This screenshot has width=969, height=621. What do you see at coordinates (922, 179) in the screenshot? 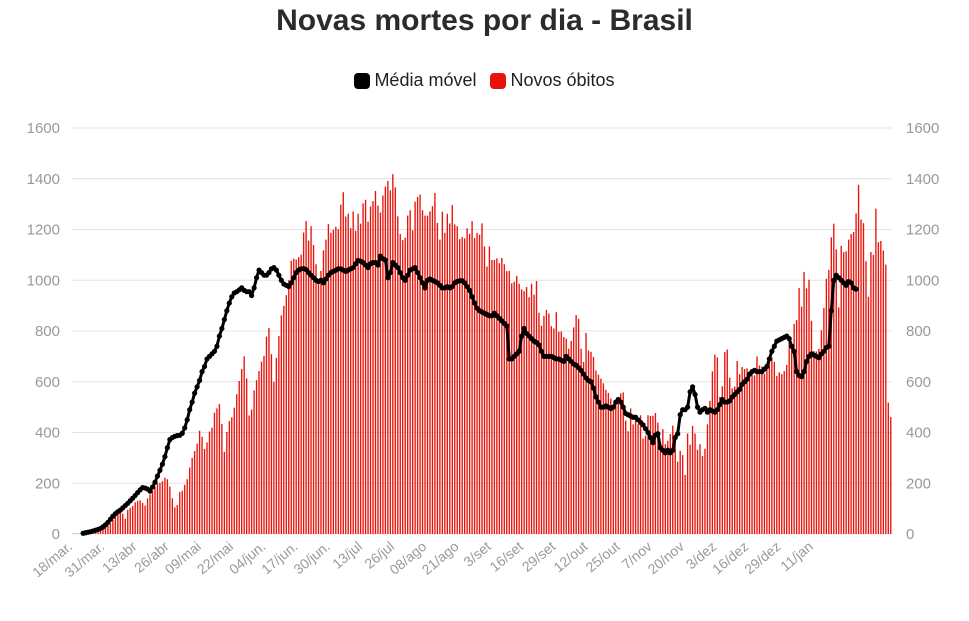
I see `y-tick-label-right: 1400` at bounding box center [922, 179].